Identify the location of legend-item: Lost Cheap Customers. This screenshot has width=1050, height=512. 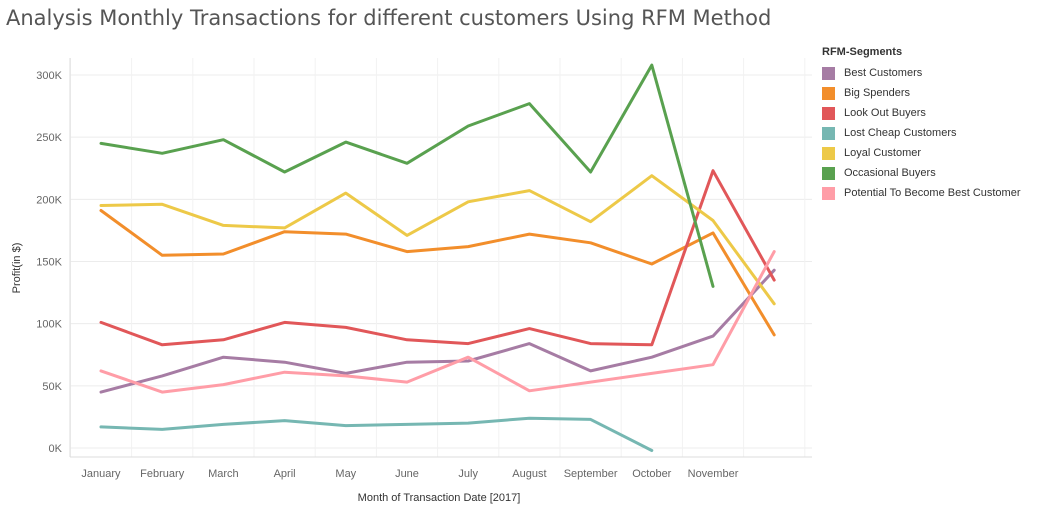
(935, 133).